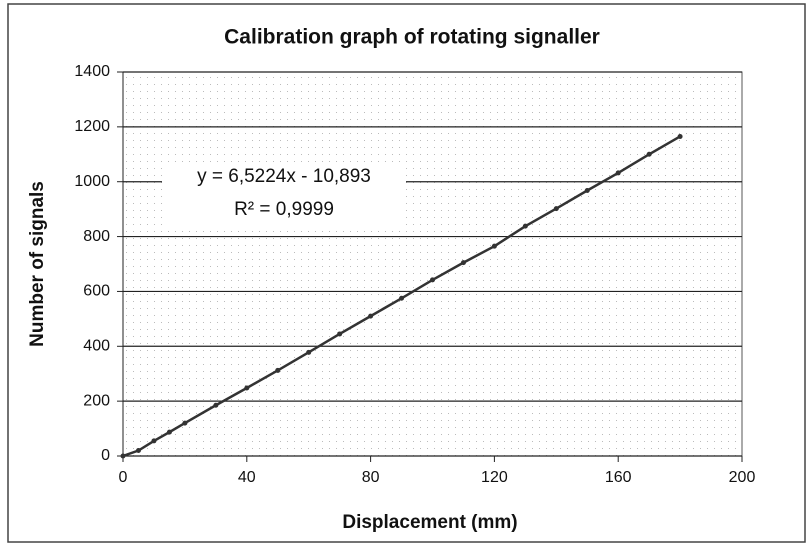 The image size is (810, 548). What do you see at coordinates (247, 477) in the screenshot?
I see `x-tick-label: 40` at bounding box center [247, 477].